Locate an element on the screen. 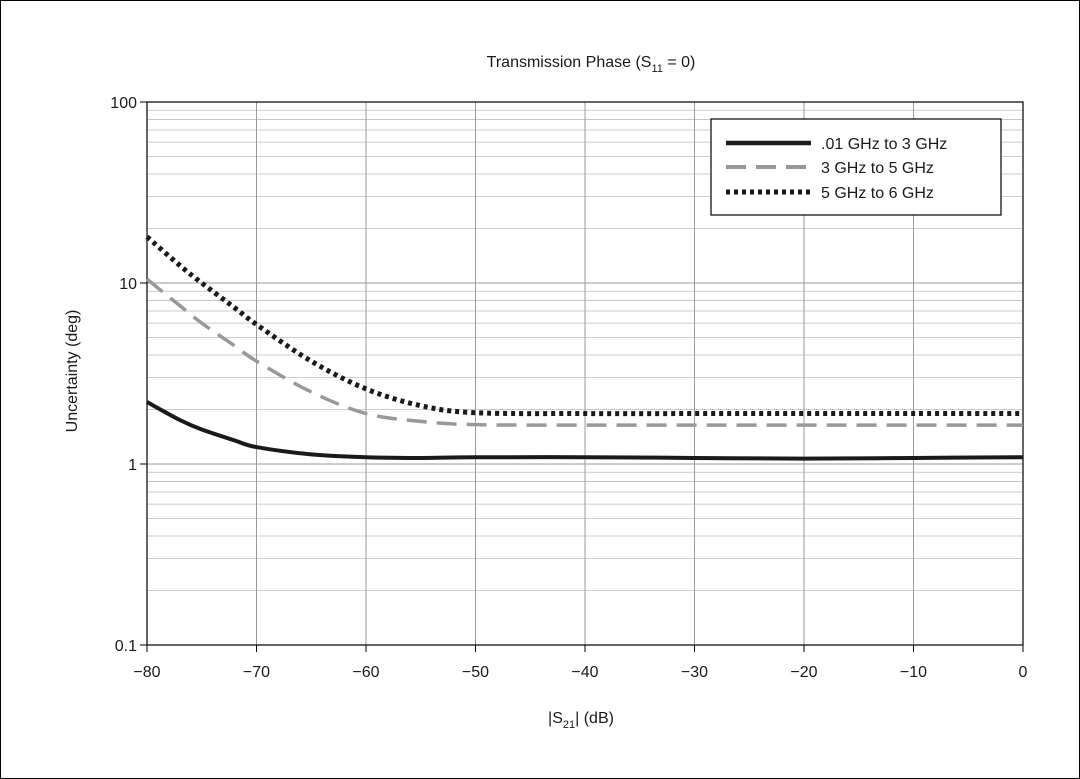 This screenshot has height=779, width=1080. chart-title-suffix: = 0) is located at coordinates (679, 62).